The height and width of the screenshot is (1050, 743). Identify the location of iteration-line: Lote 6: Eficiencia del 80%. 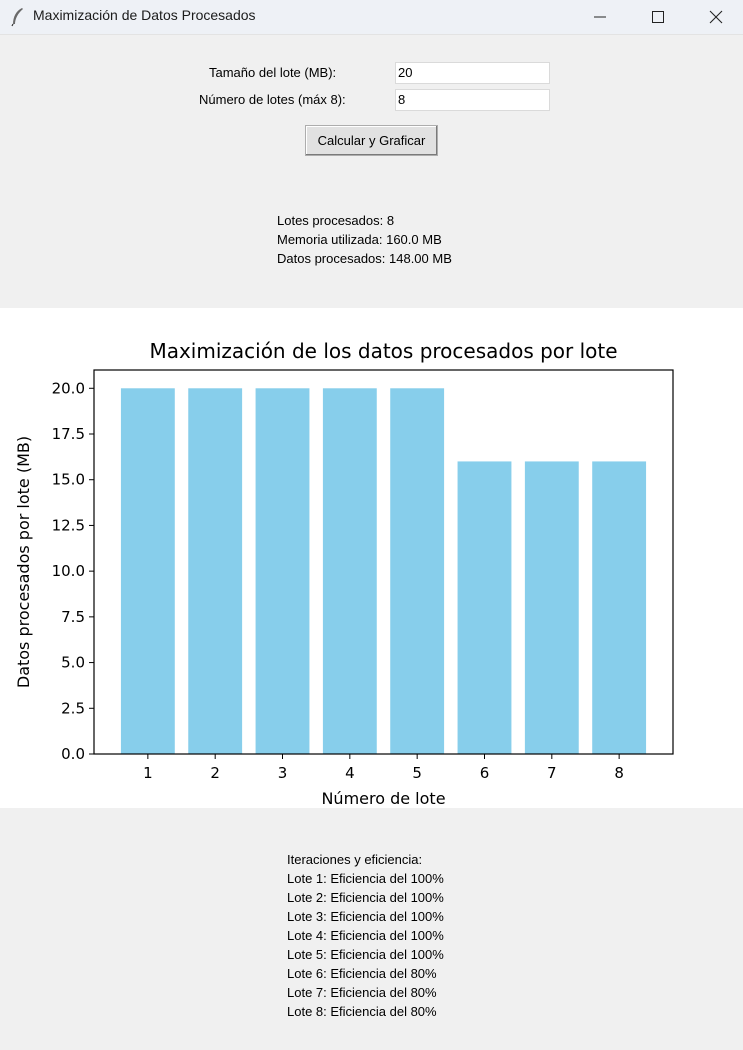
(362, 973).